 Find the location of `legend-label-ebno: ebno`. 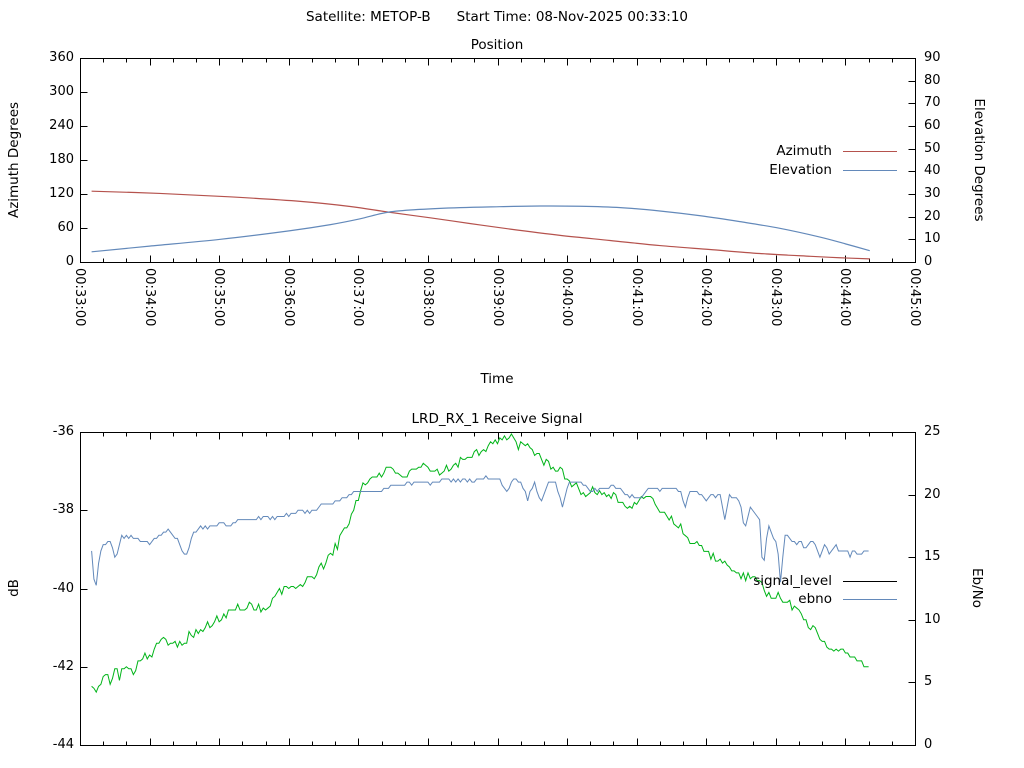

legend-label-ebno: ebno is located at coordinates (815, 599).